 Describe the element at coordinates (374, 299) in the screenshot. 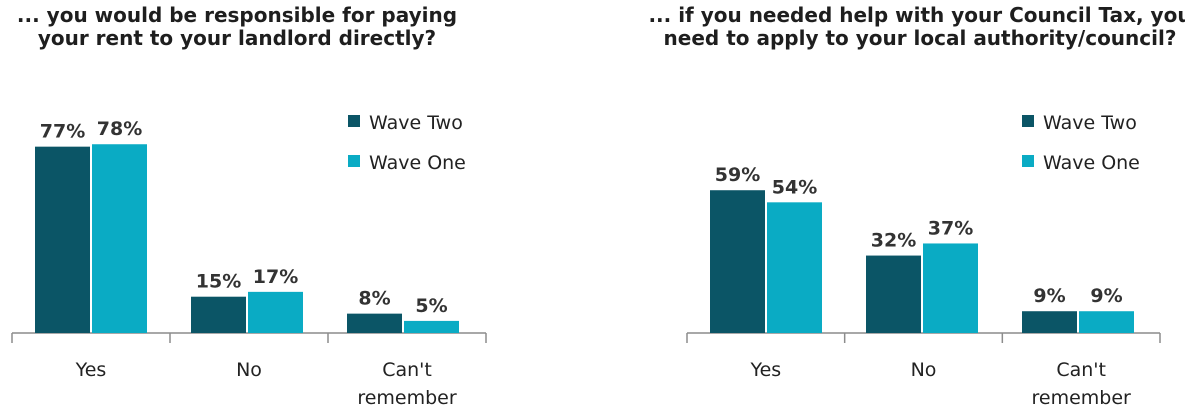

I see `data-label: 8%` at that location.